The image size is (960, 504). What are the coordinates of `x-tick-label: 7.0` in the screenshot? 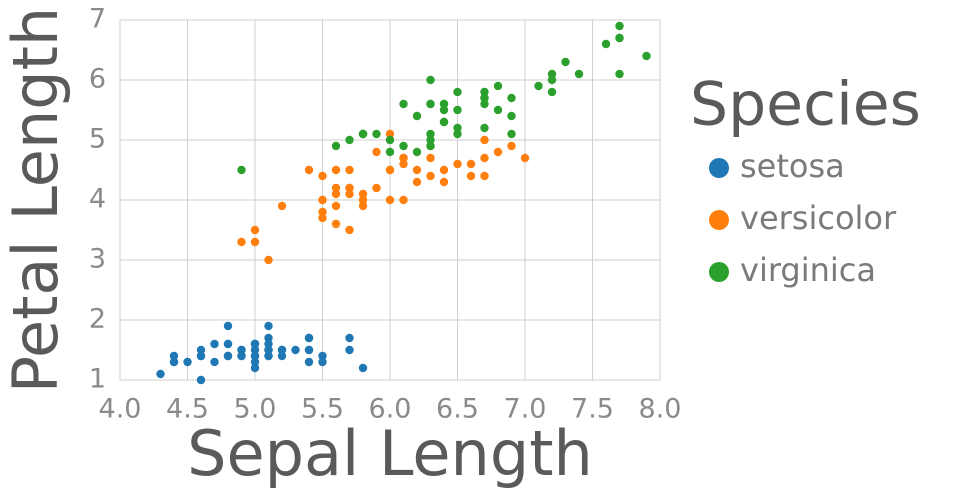 It's located at (525, 409).